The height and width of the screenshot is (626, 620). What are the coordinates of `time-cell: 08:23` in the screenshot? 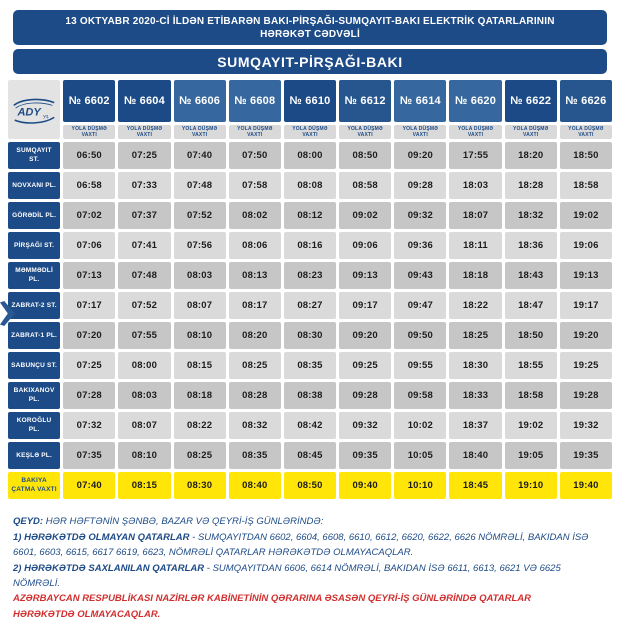 It's located at (310, 276).